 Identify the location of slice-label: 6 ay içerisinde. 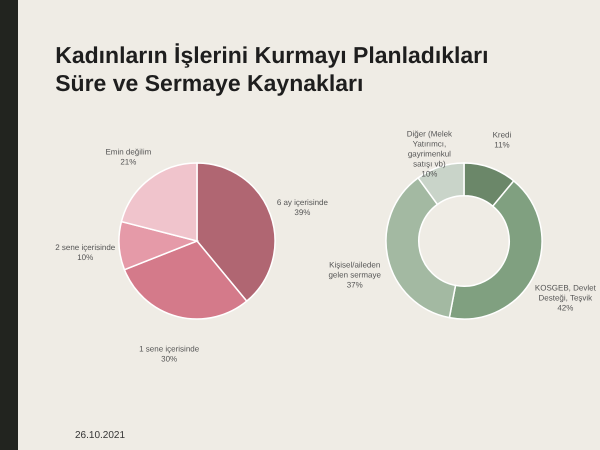
(302, 203).